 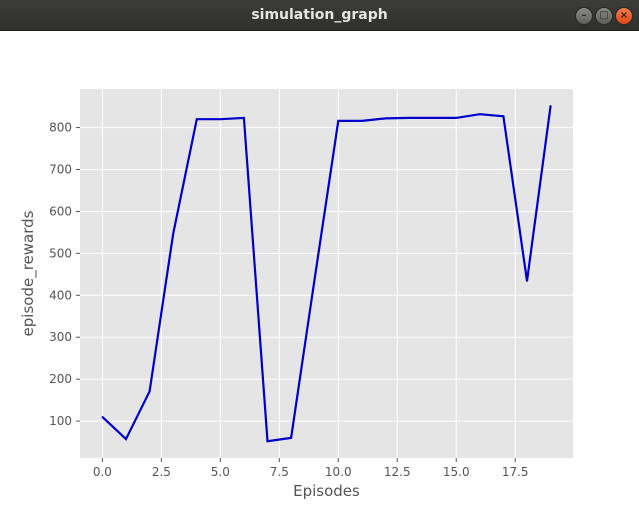 What do you see at coordinates (161, 472) in the screenshot?
I see `x-tick-label: 2.5` at bounding box center [161, 472].